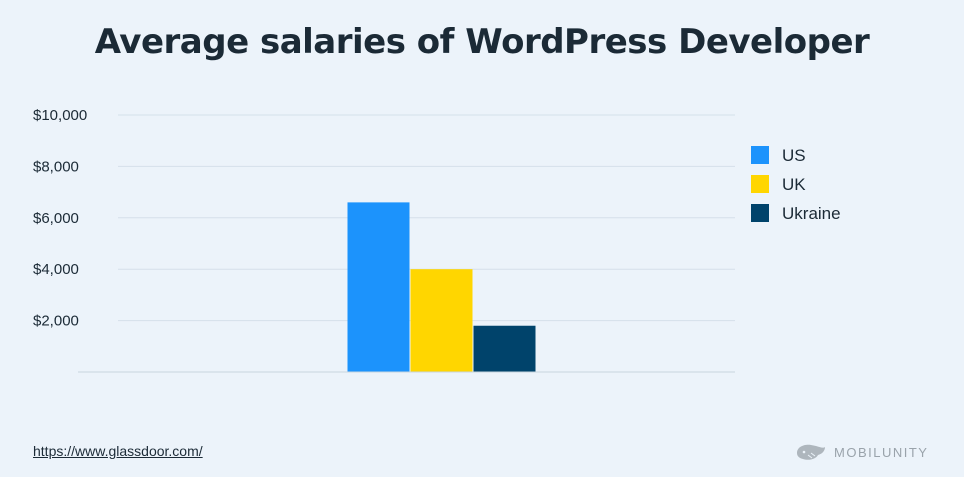 The width and height of the screenshot is (964, 477). Describe the element at coordinates (811, 213) in the screenshot. I see `legend-label-ukraine: Ukraine` at that location.